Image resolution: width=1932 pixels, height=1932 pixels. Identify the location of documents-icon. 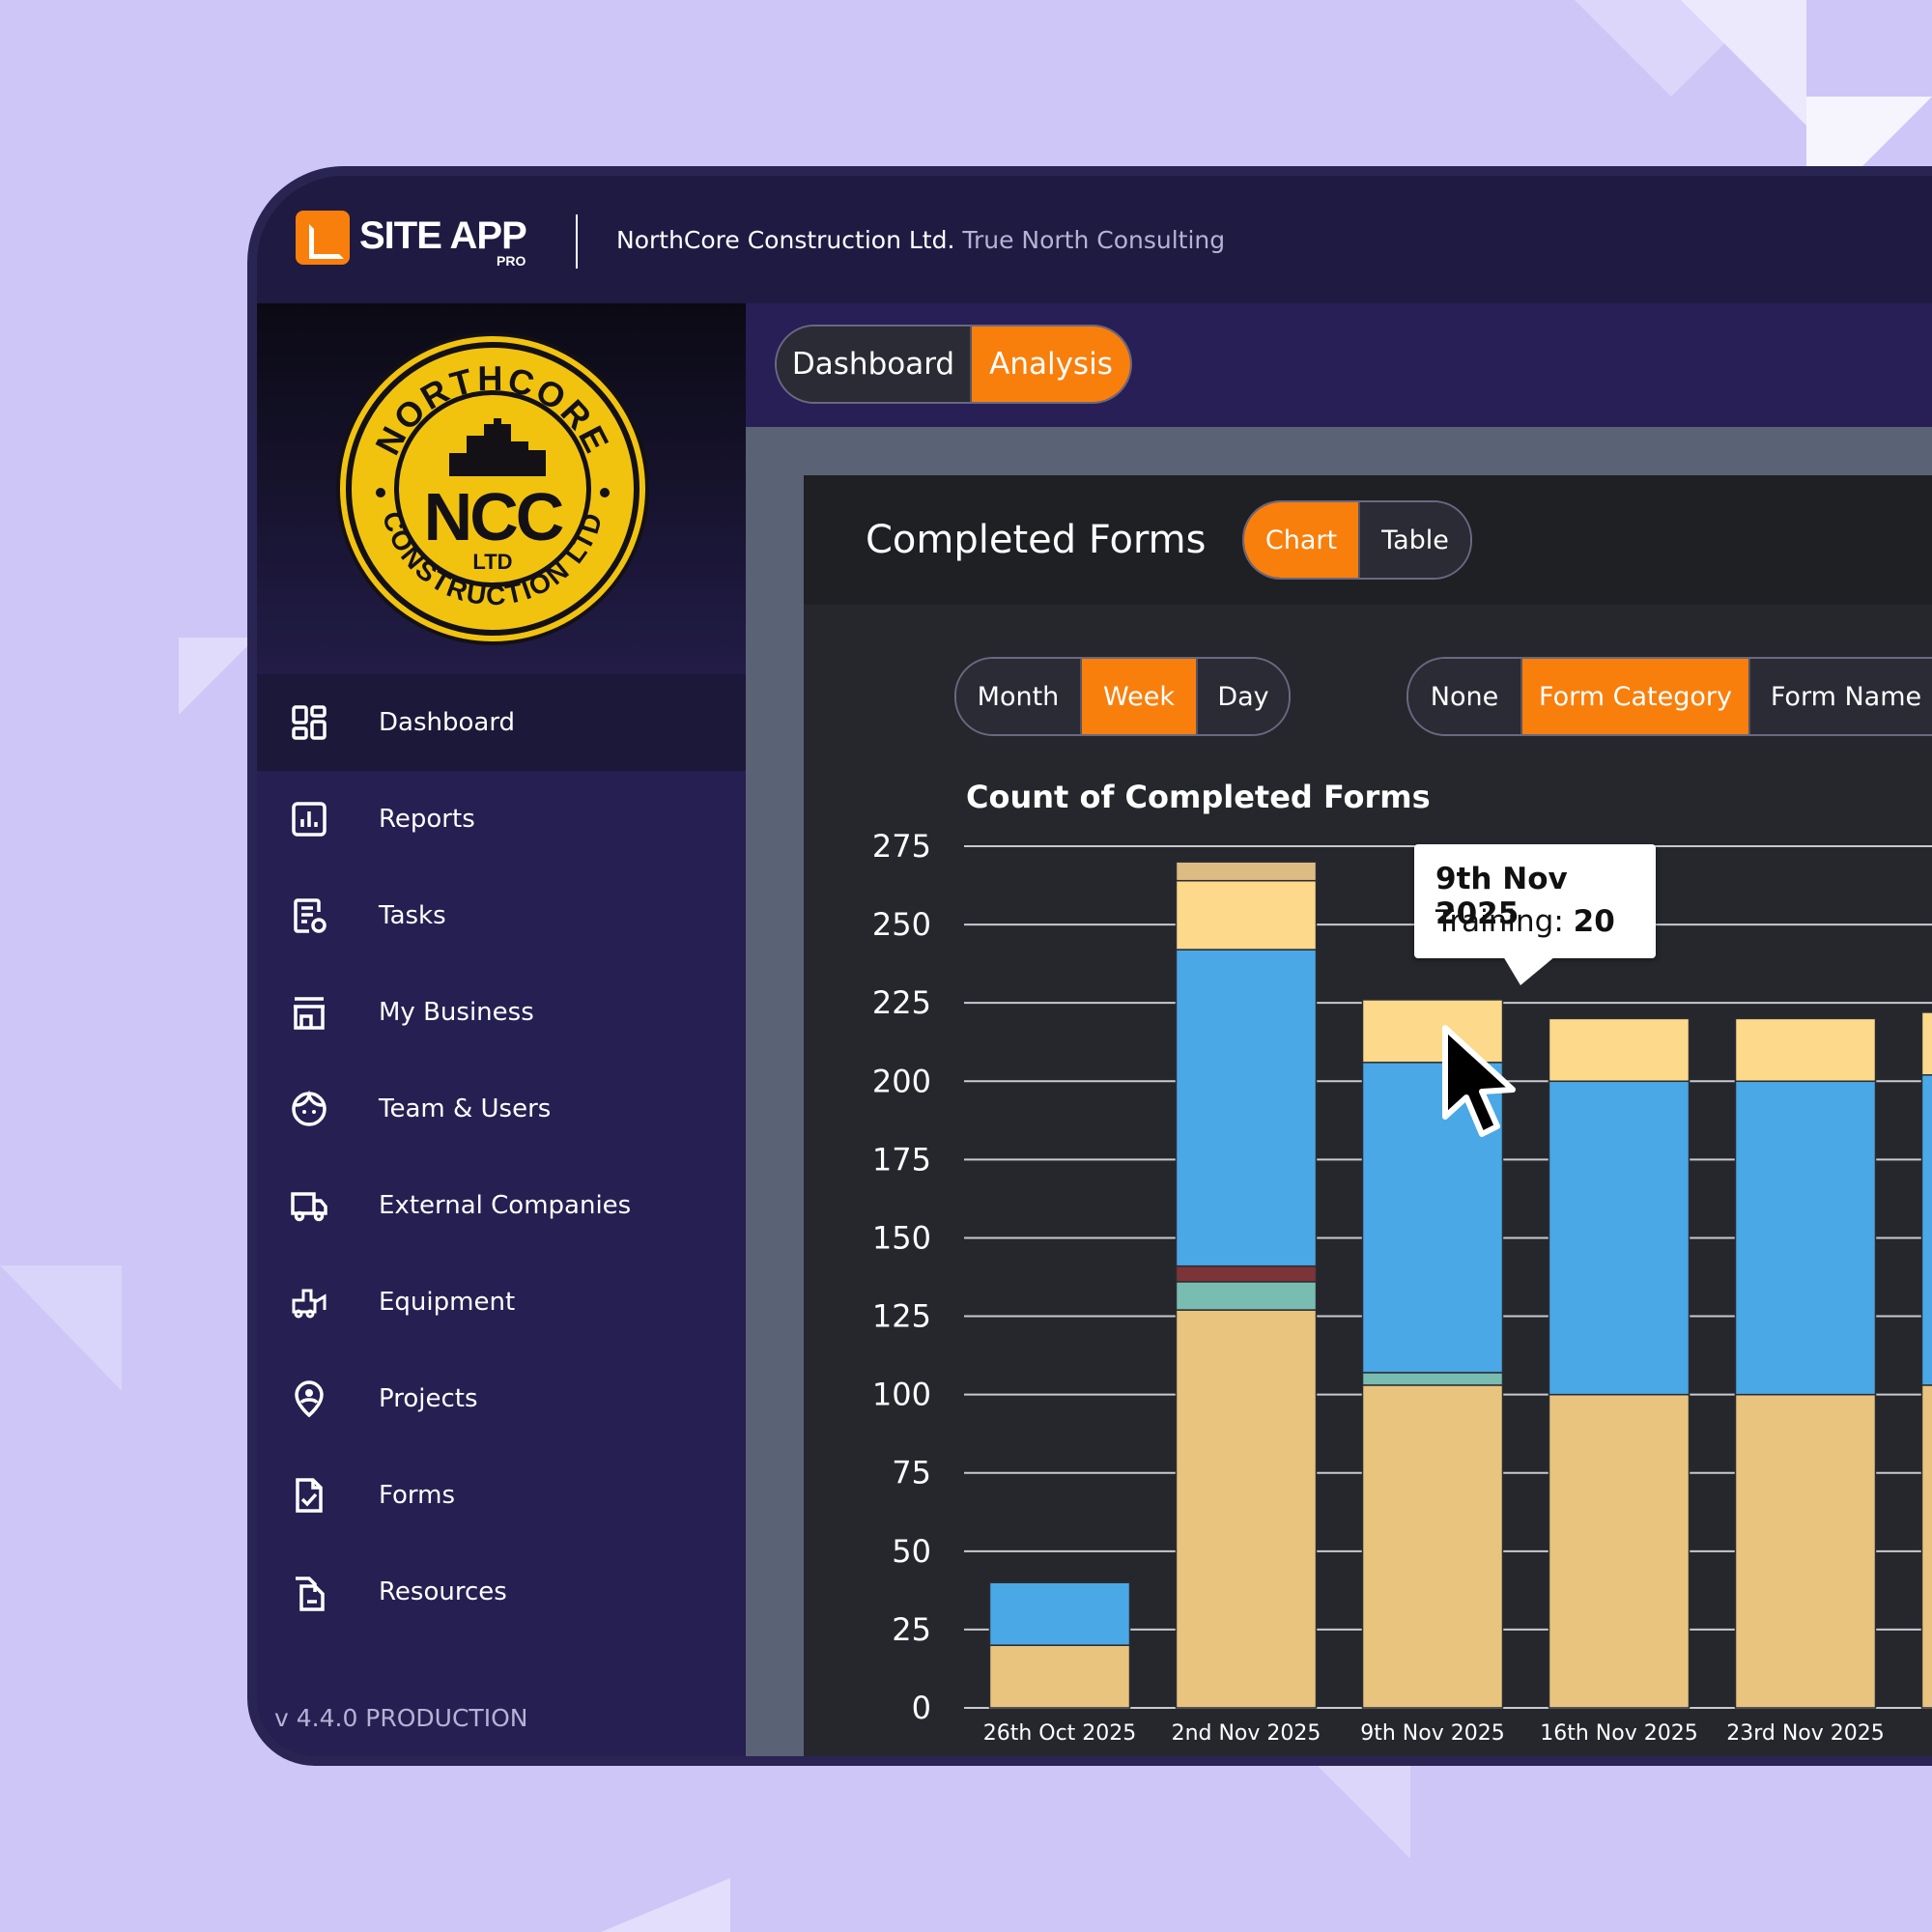
(310, 1594).